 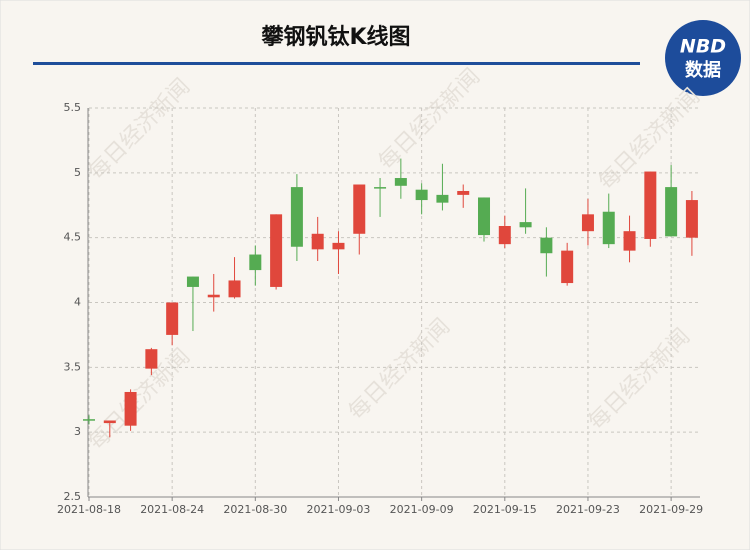 What do you see at coordinates (339, 509) in the screenshot?
I see `x-tick-label: 2021-09-03` at bounding box center [339, 509].